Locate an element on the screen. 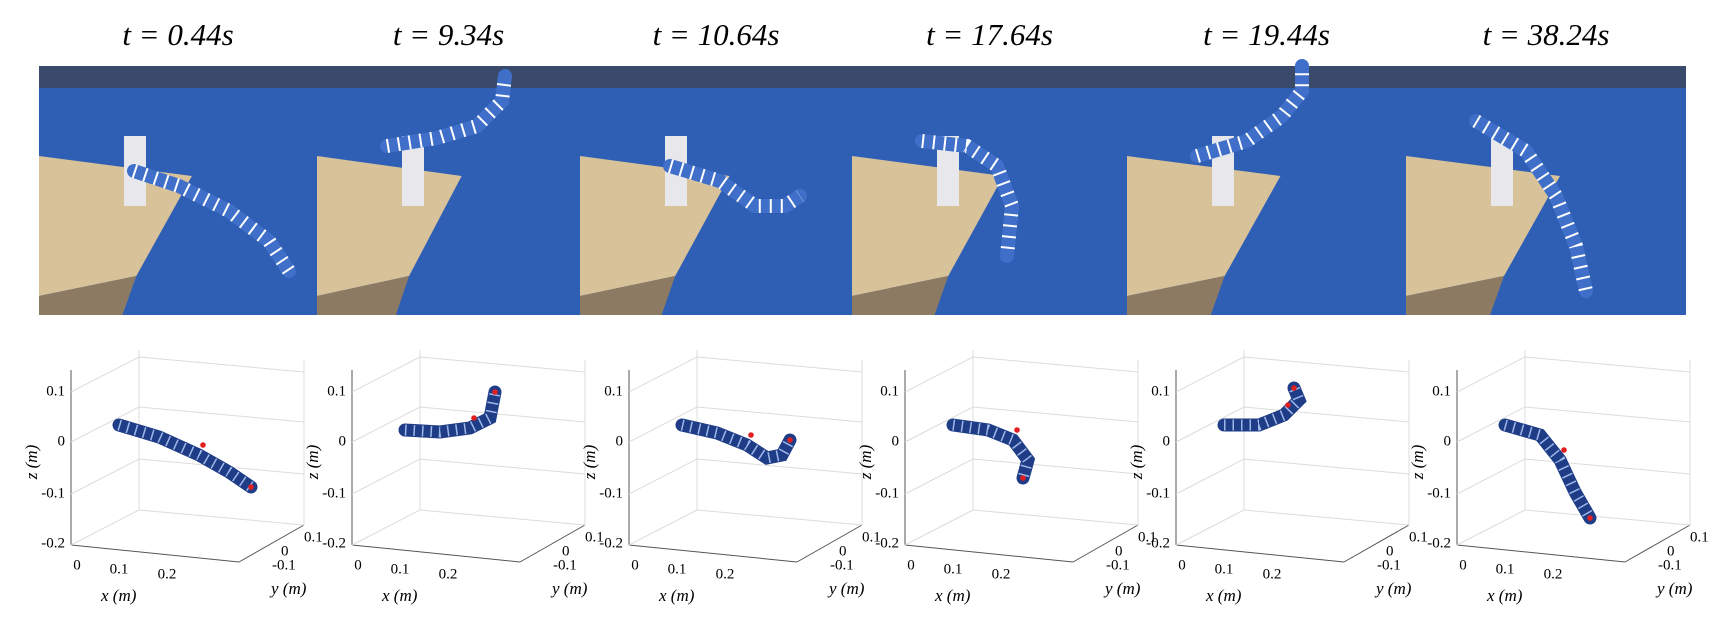  time-label: t = 17.64s is located at coordinates (989, 34).